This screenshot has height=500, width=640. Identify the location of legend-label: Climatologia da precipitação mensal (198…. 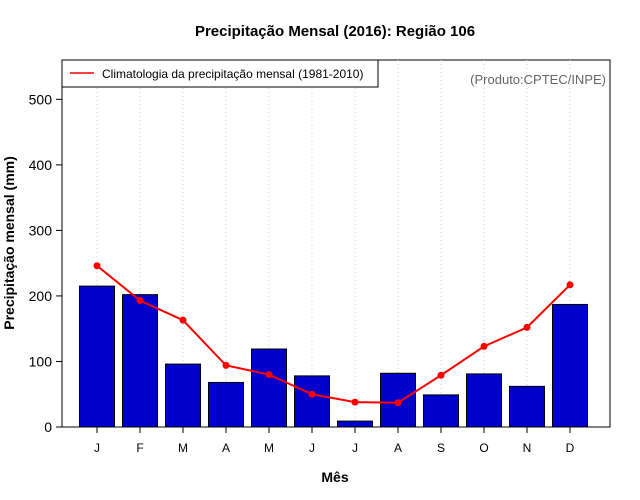
(232, 74).